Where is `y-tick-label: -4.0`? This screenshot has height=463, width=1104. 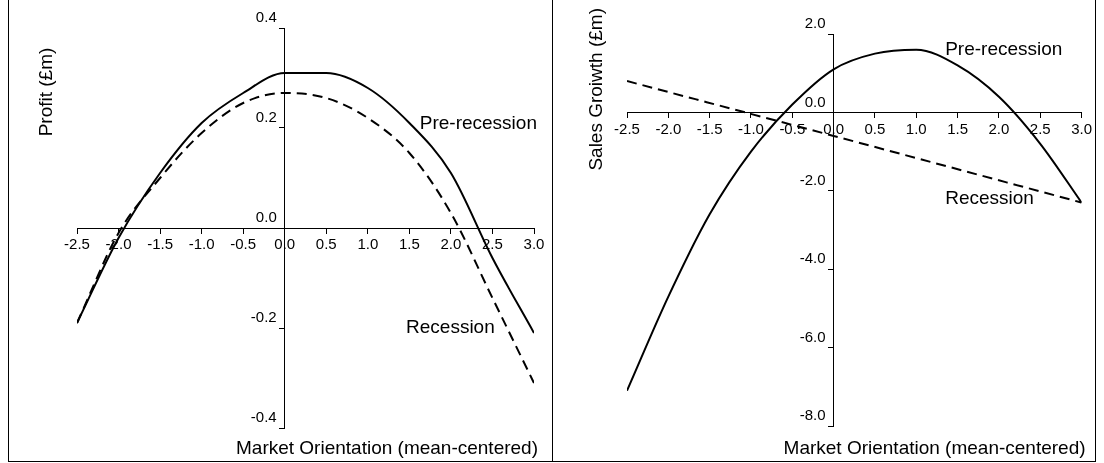
y-tick-label: -4.0 is located at coordinates (812, 258).